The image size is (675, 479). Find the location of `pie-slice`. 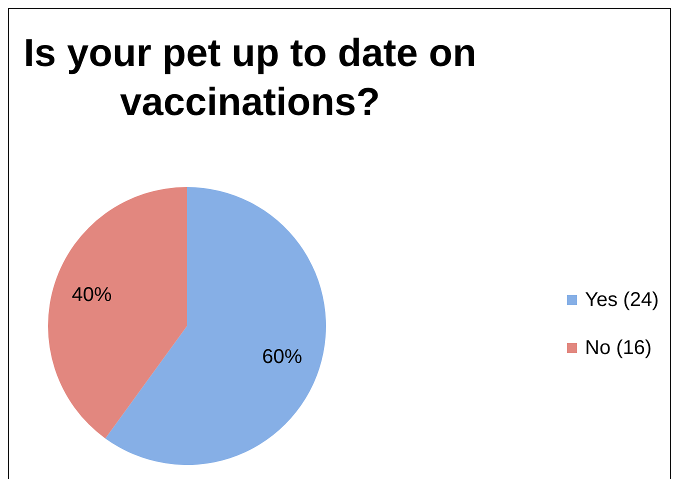

pie-slice is located at coordinates (117, 312).